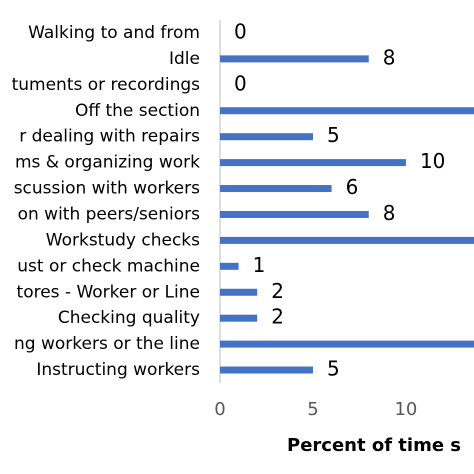 The image size is (474, 474). What do you see at coordinates (108, 292) in the screenshot?
I see `y-tick-label: tores - Worker or Line` at bounding box center [108, 292].